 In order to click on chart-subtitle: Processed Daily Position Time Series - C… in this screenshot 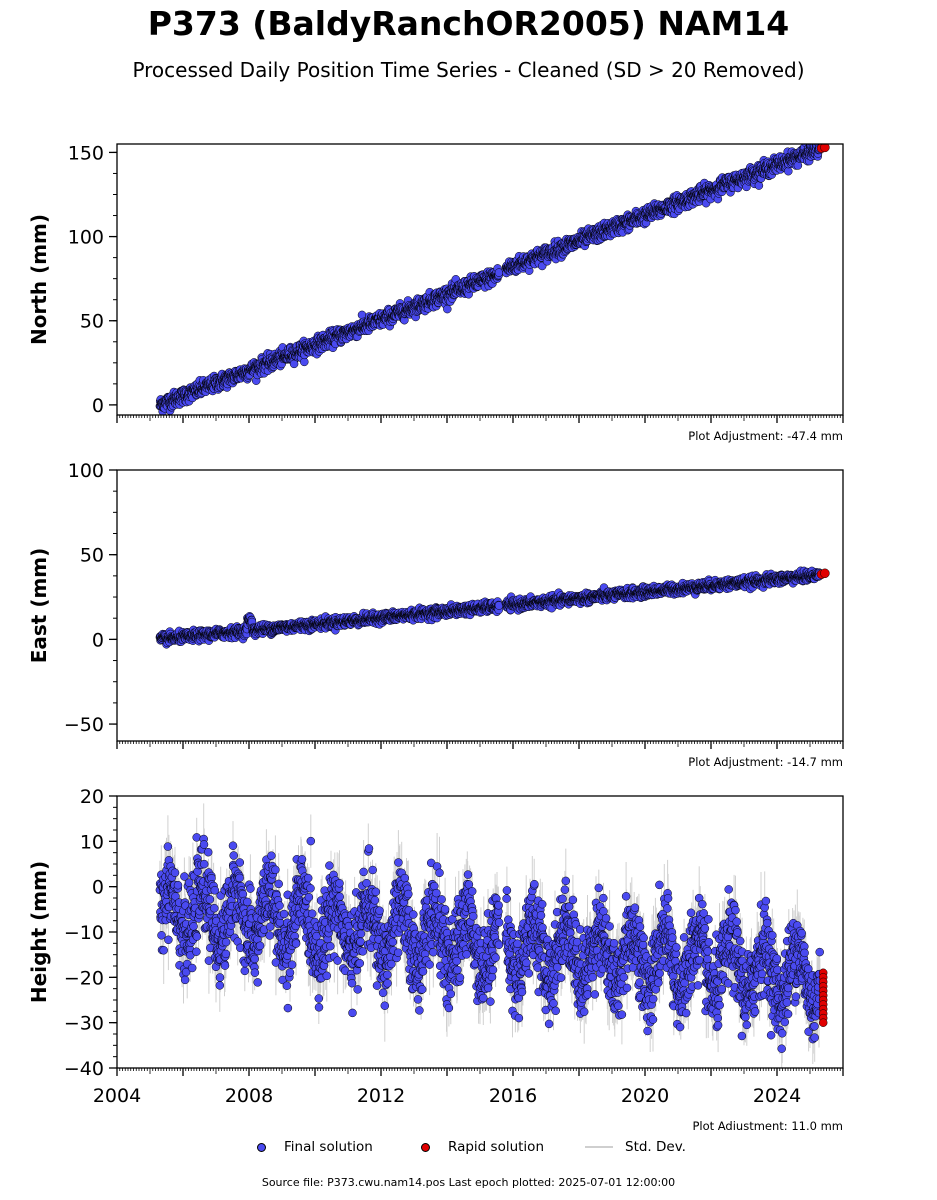, I will do `click(468, 70)`.